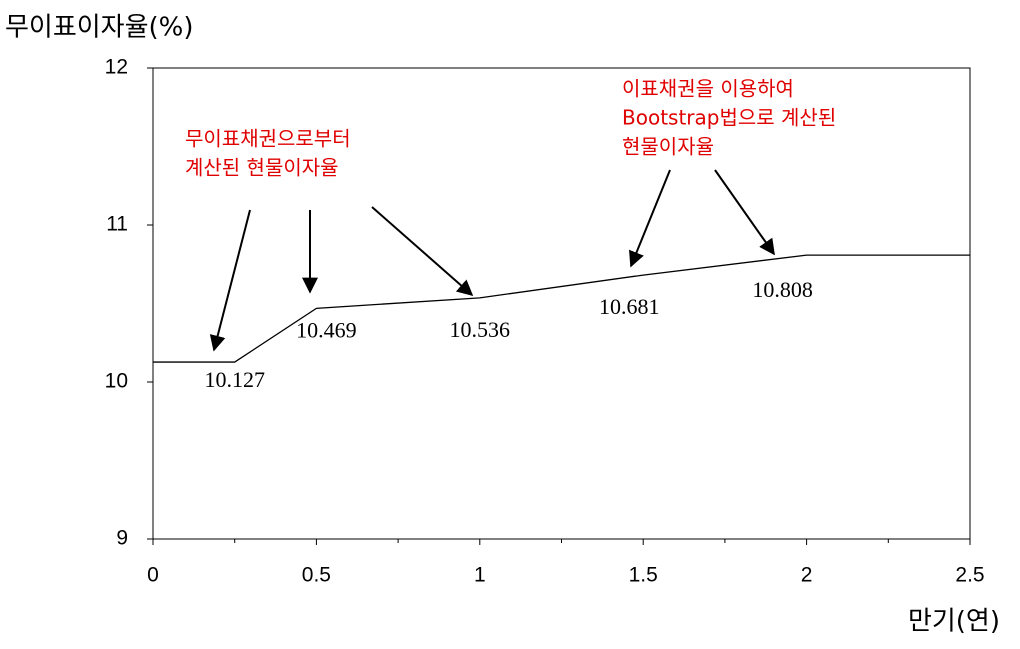 The height and width of the screenshot is (649, 1020). I want to click on data-label: 10.808, so click(782, 289).